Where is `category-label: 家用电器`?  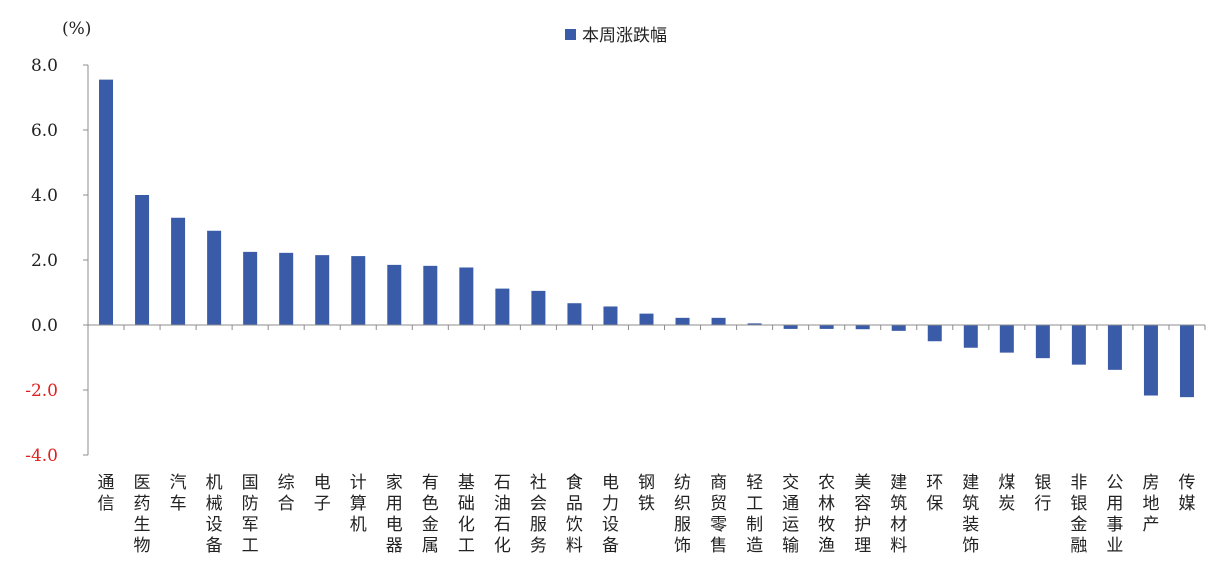
category-label: 家用电器 is located at coordinates (394, 514).